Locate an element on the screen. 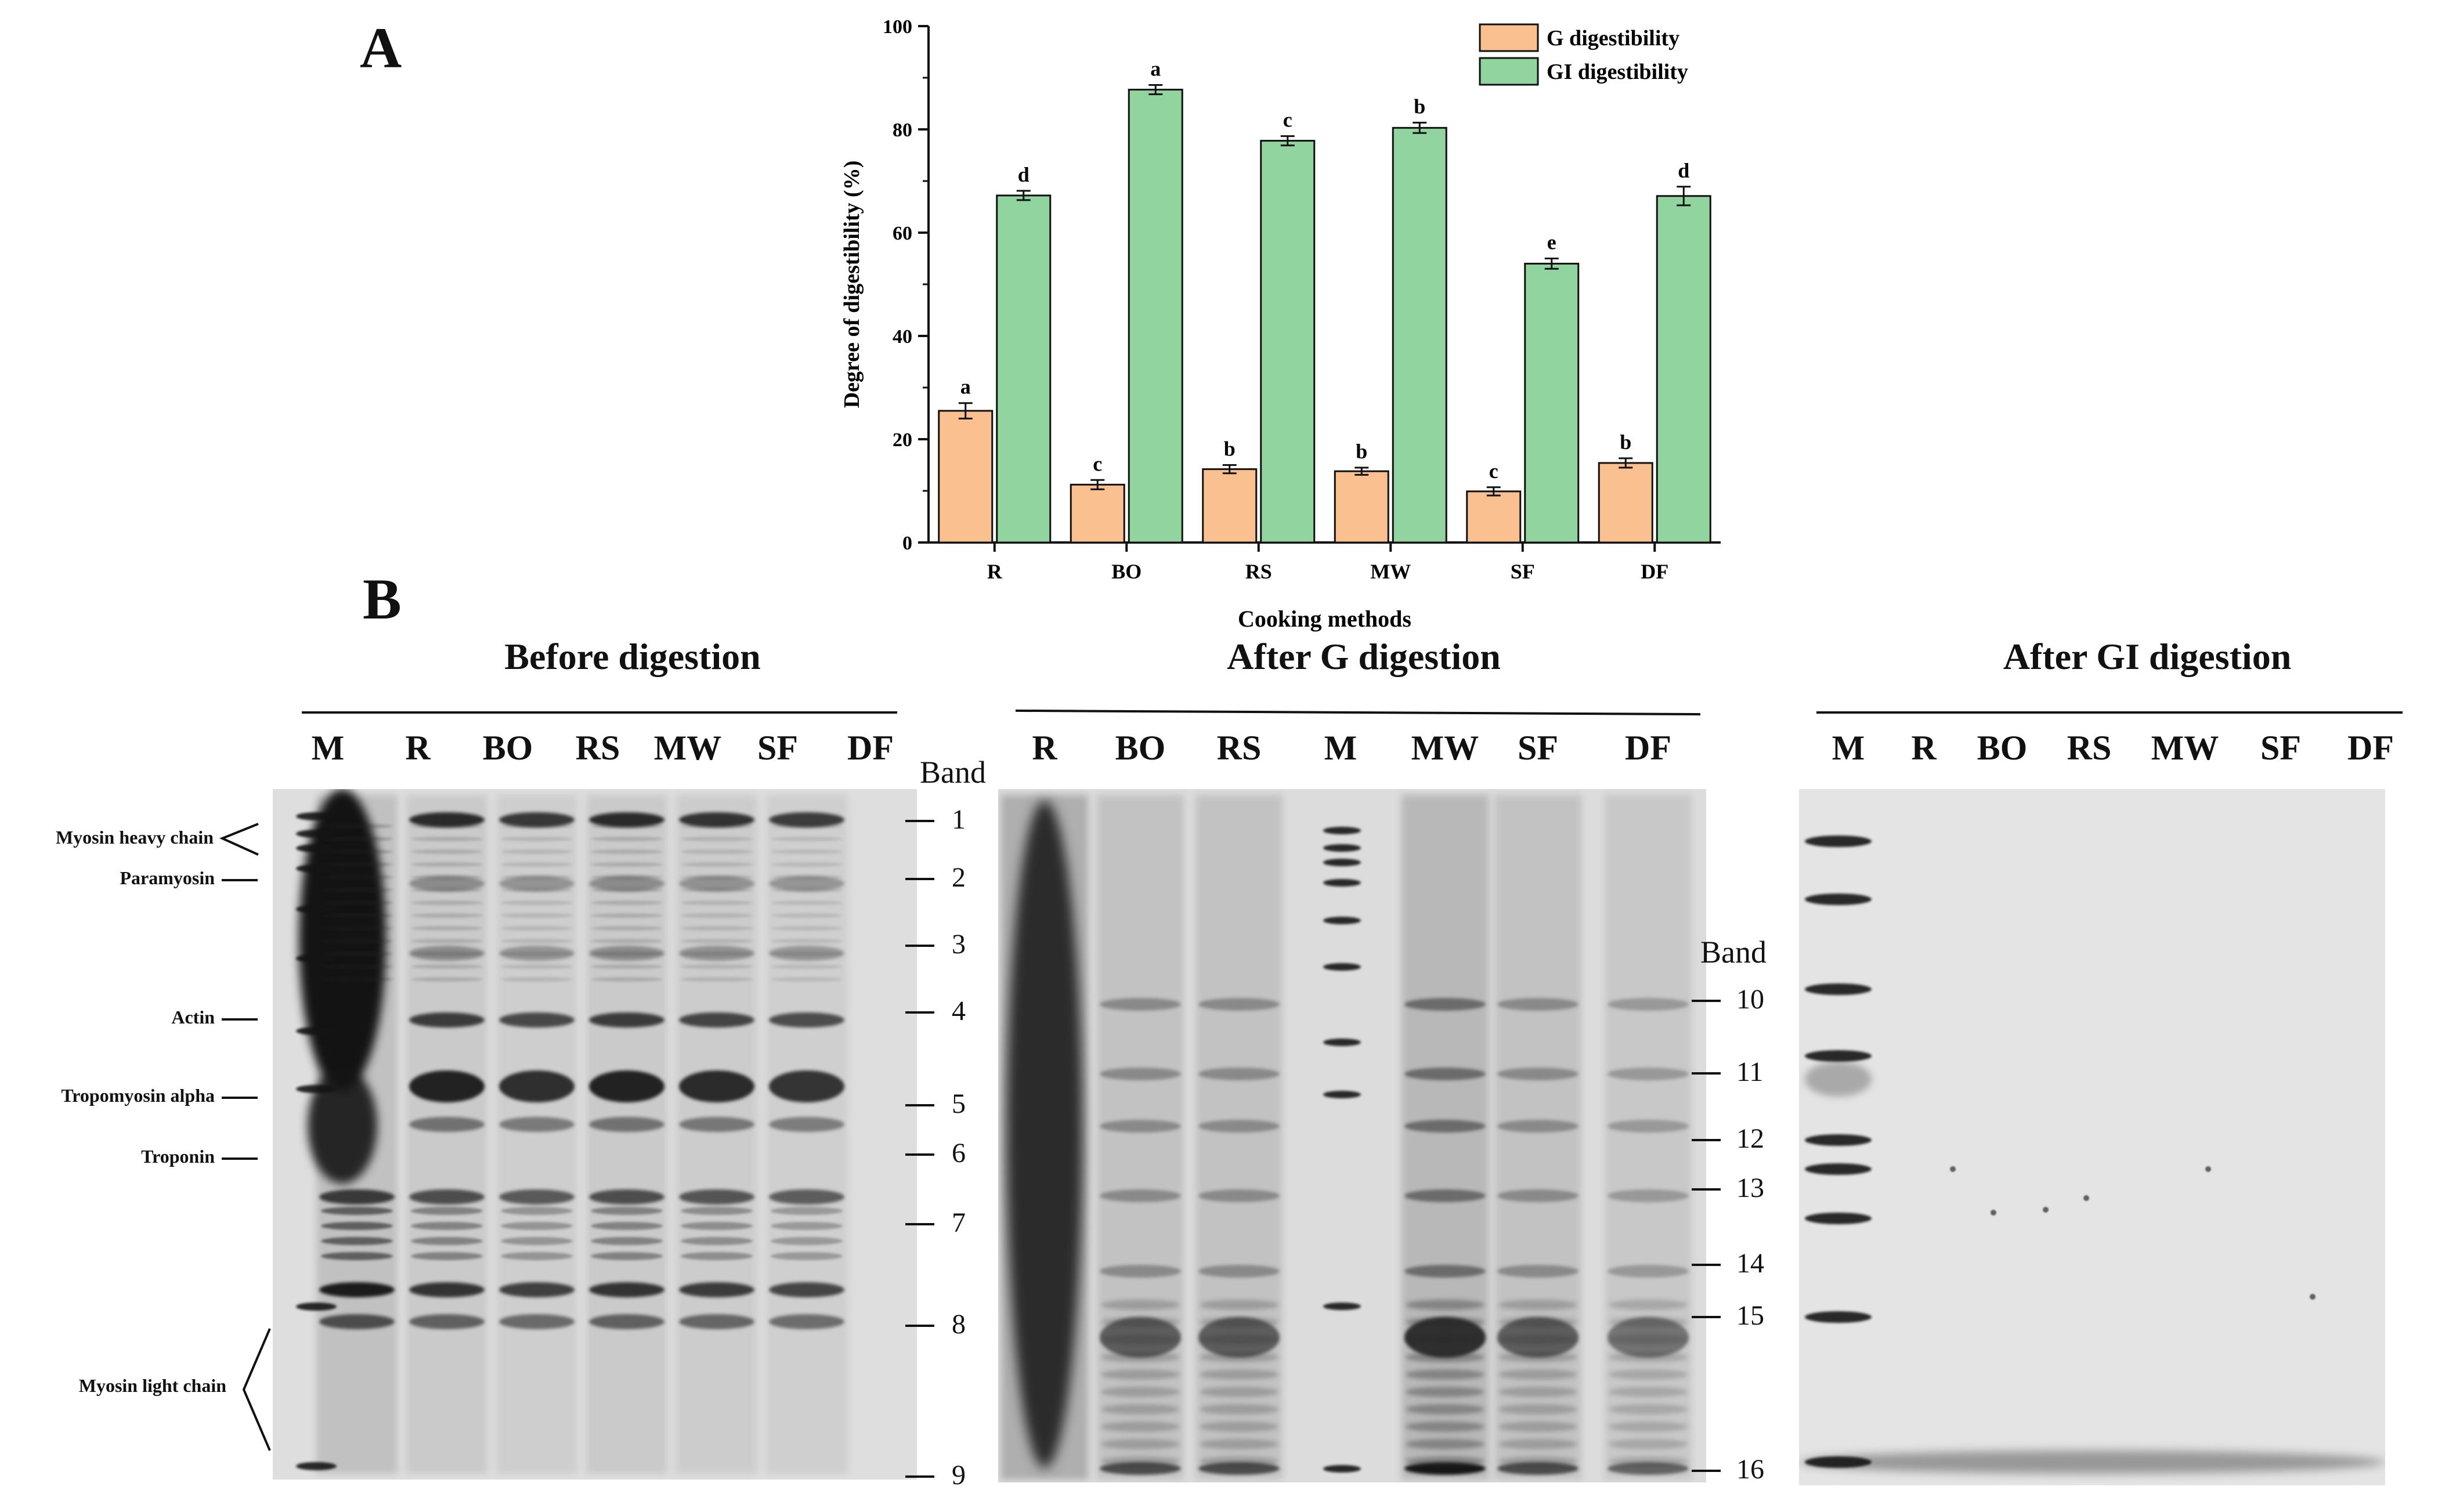  y-tick-label: 20 is located at coordinates (902, 440).